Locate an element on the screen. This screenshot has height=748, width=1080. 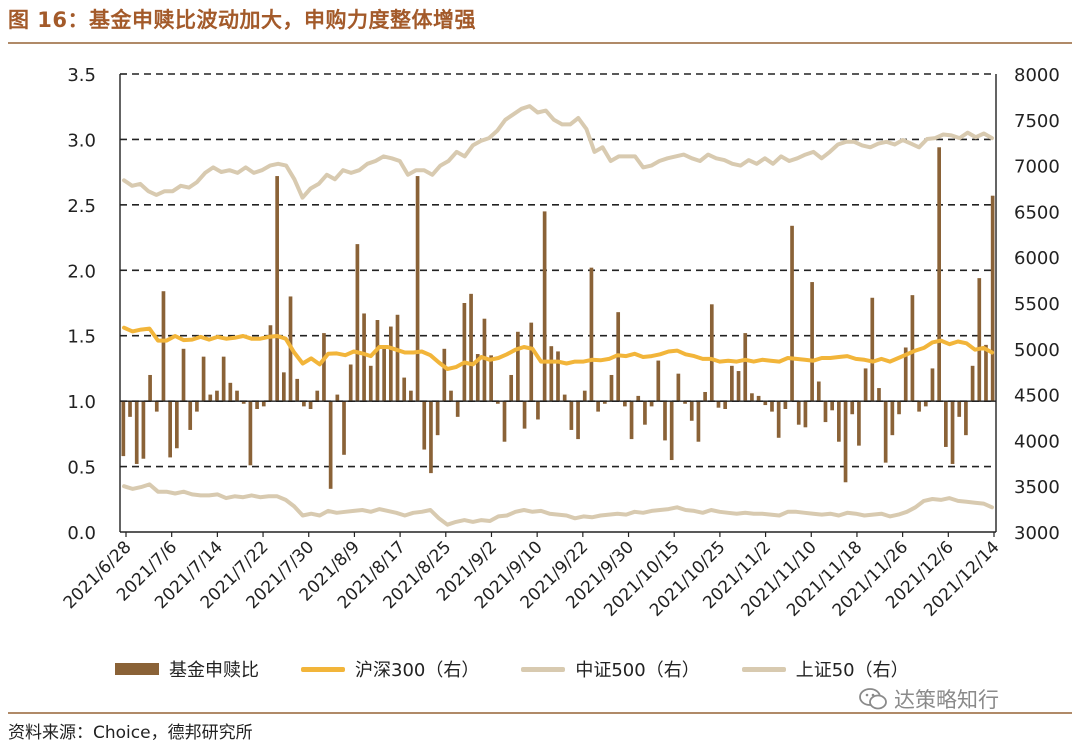
legend-label: 中证500（右） is located at coordinates (637, 670).